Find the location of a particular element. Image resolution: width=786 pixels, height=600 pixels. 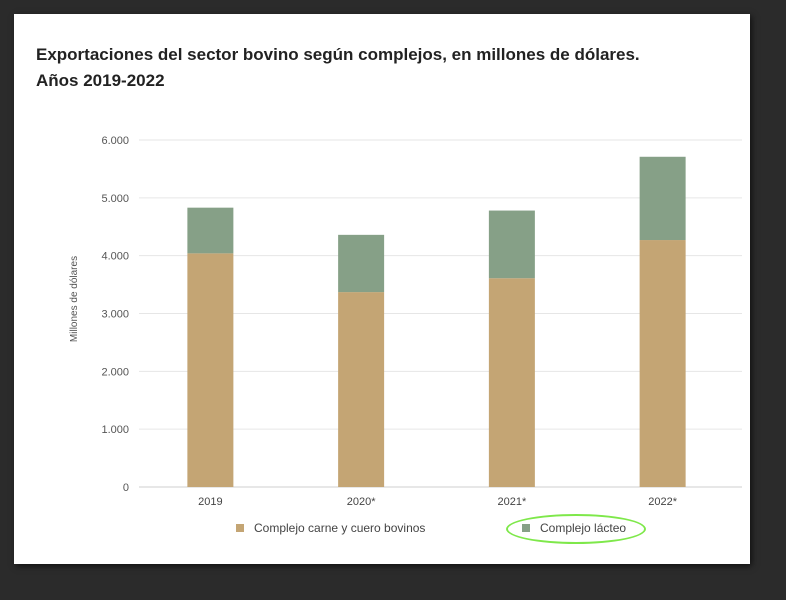

y-tick-label: 6.000 is located at coordinates (115, 141).